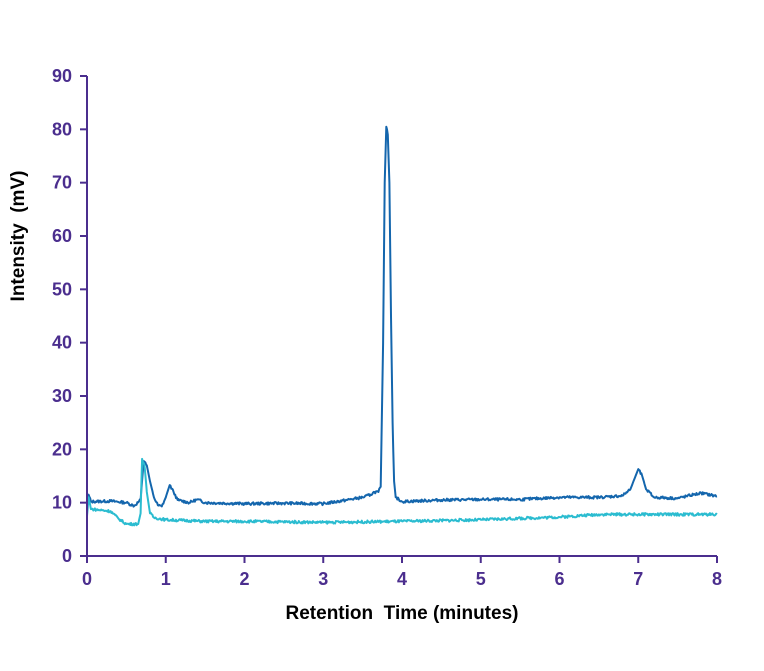 The image size is (764, 671). I want to click on x-tick-label: 6, so click(559, 579).